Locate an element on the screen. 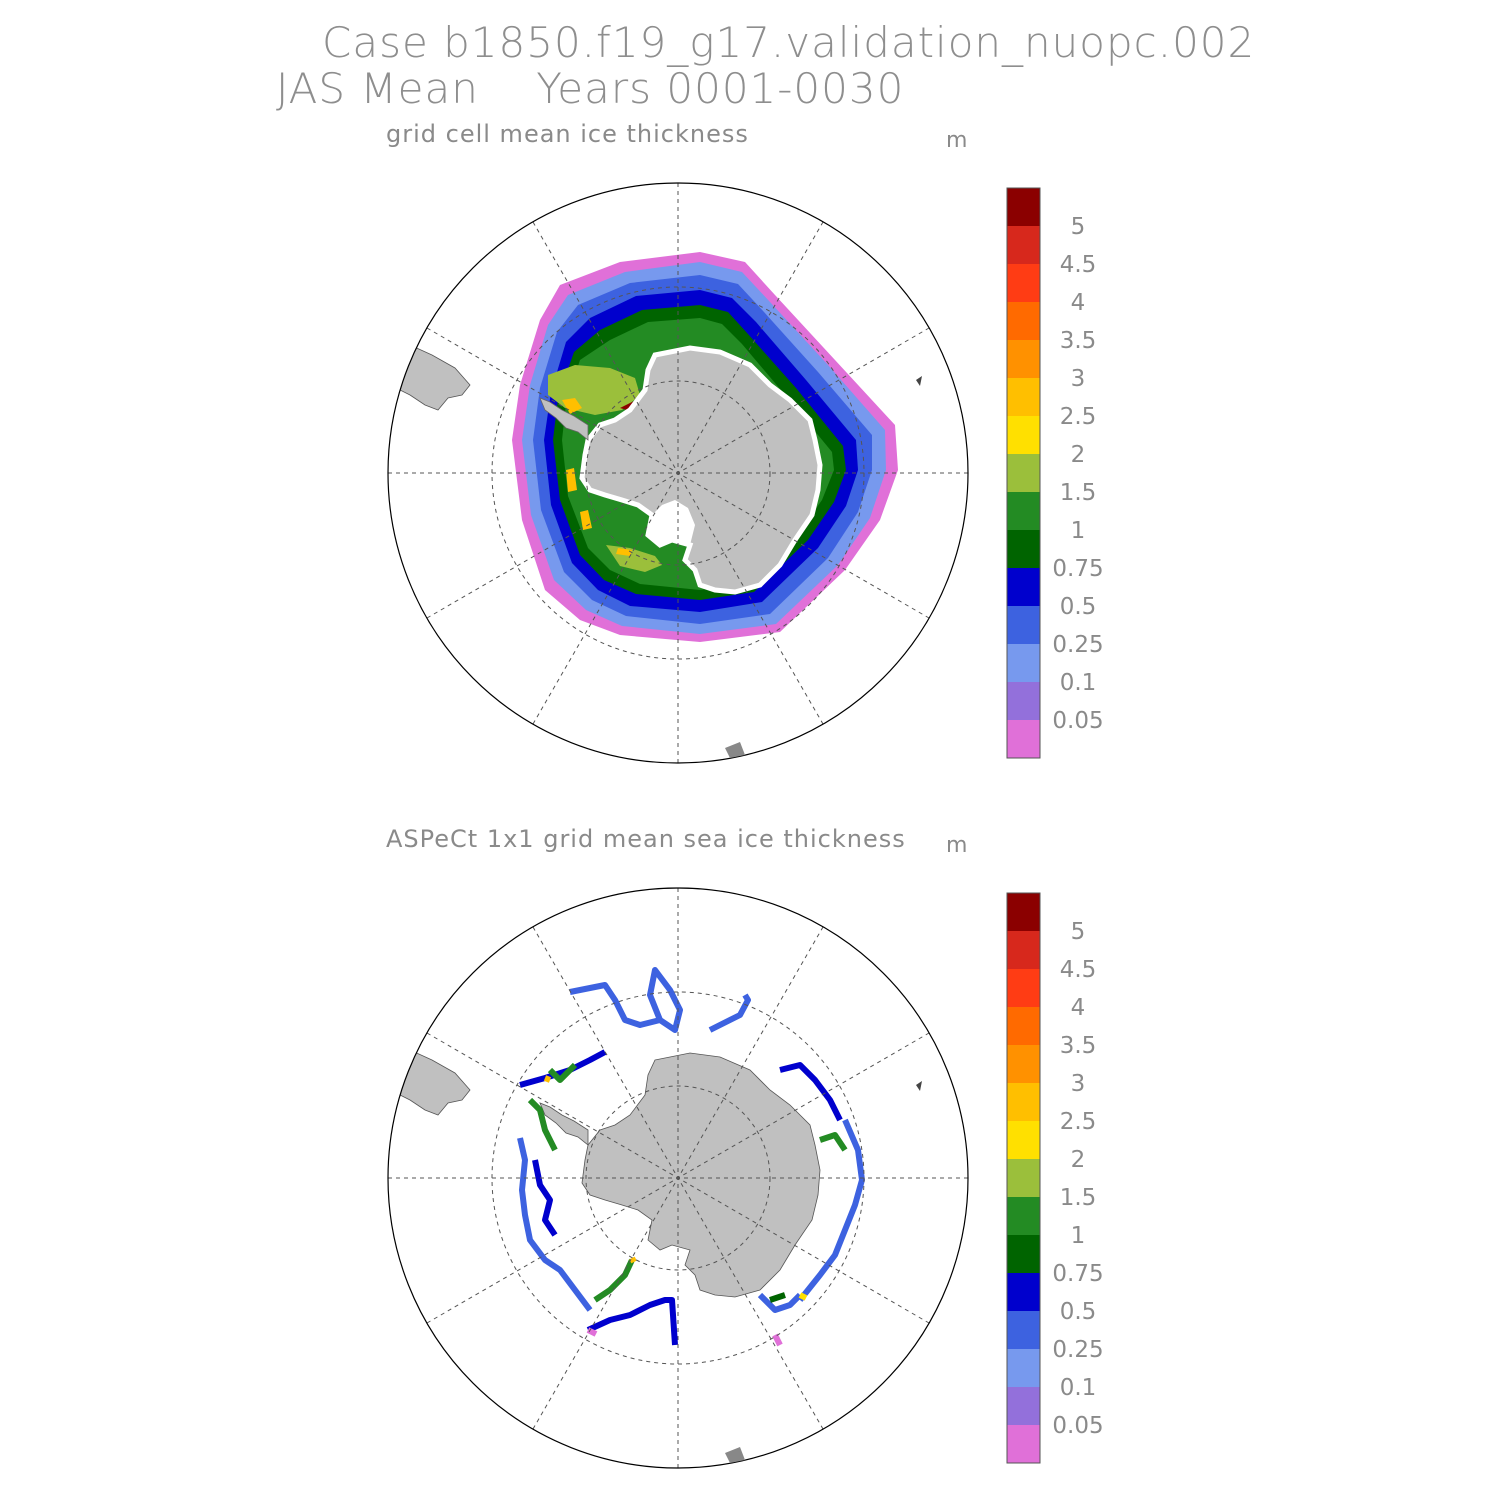 This screenshot has height=1500, width=1500. panel1-unit: m is located at coordinates (957, 140).